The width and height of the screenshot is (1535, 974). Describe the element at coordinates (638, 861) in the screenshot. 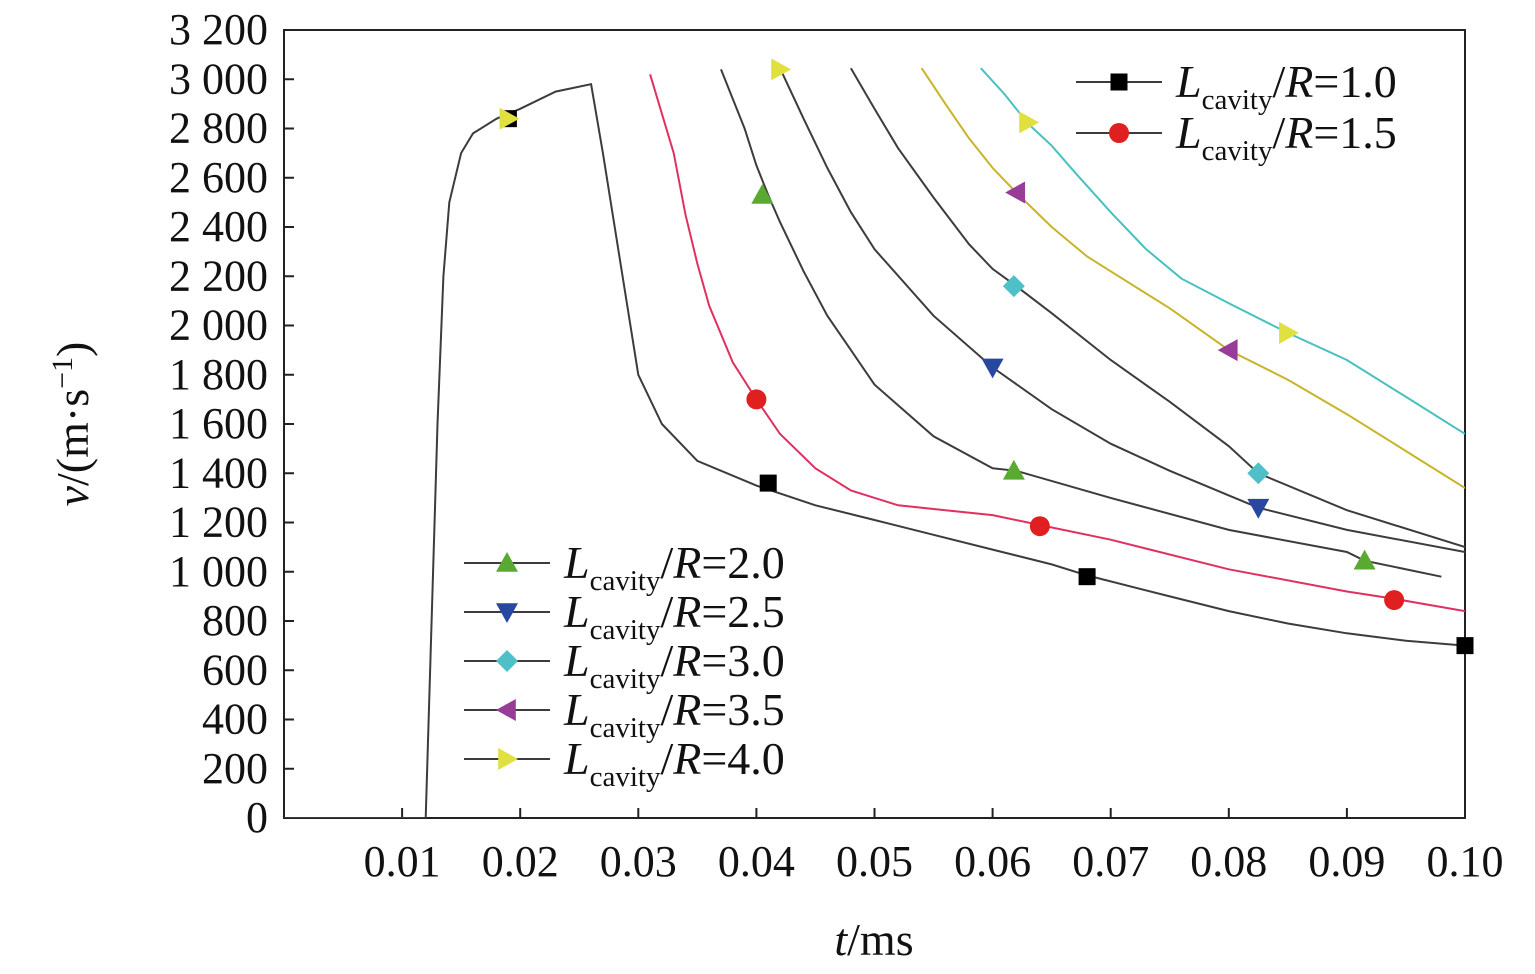

I see `x-tick-label: 0.03` at that location.